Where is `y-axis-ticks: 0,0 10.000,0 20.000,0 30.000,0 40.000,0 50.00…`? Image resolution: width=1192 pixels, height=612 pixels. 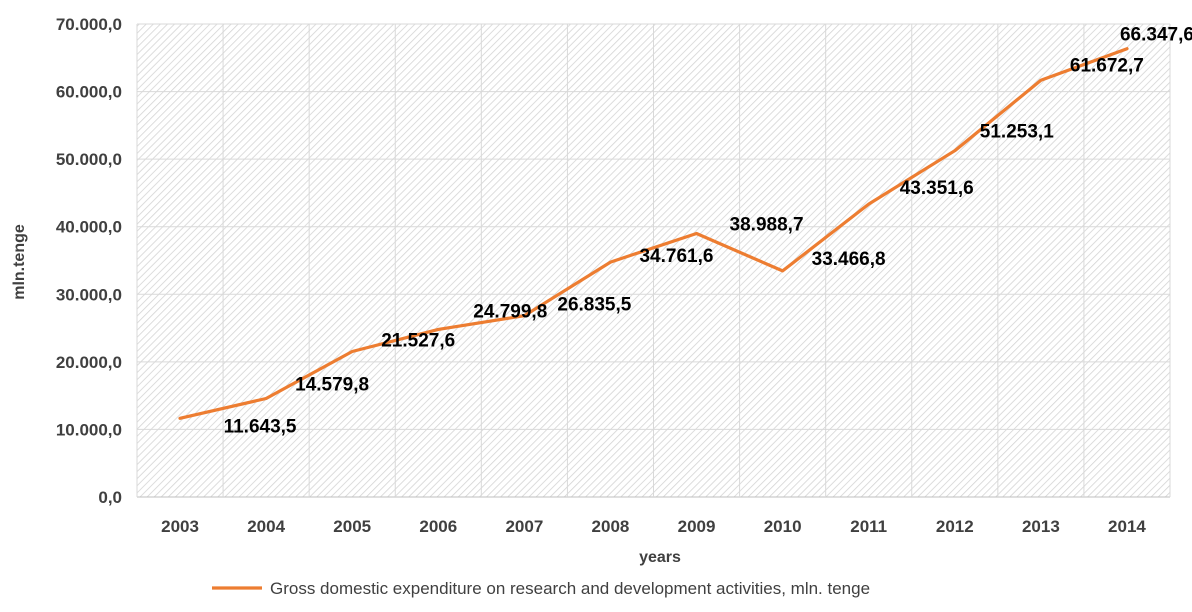
y-axis-ticks: 0,0 10.000,0 20.000,0 30.000,0 40.000,0 50.00… is located at coordinates (89, 261).